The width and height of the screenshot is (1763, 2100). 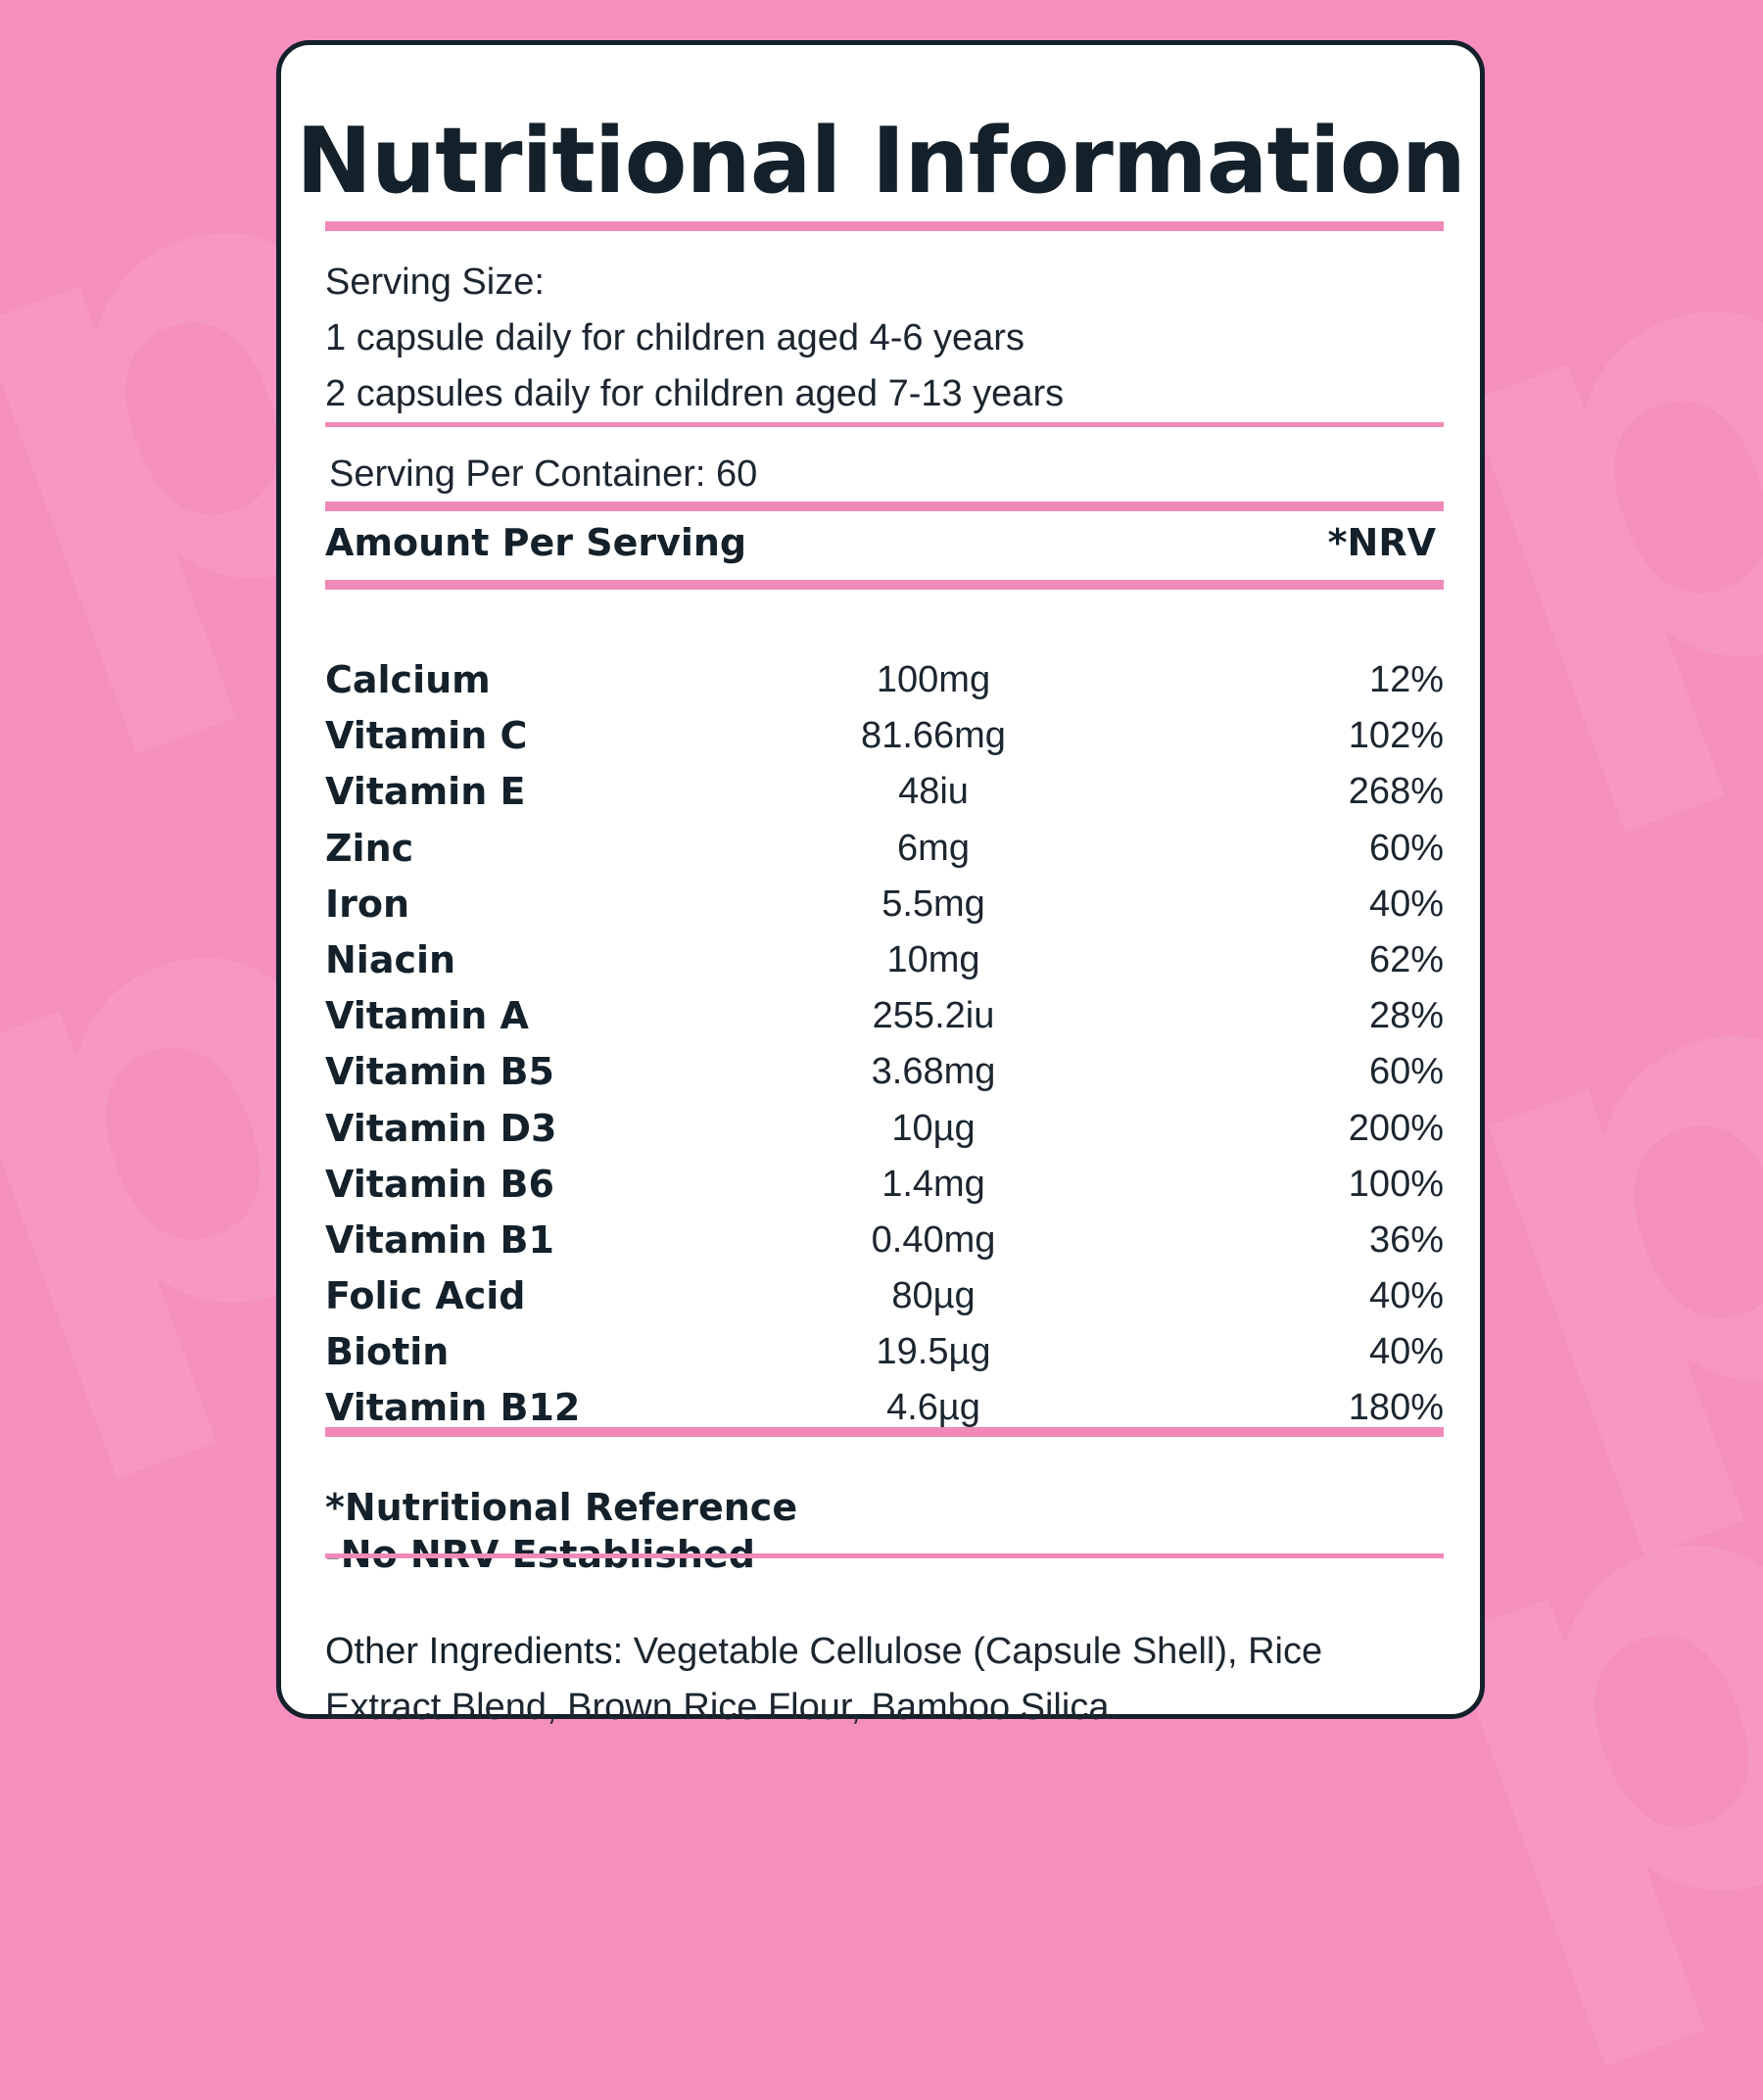 I want to click on nutrient-row: Biotin 19.5µg 40%, so click(x=885, y=1352).